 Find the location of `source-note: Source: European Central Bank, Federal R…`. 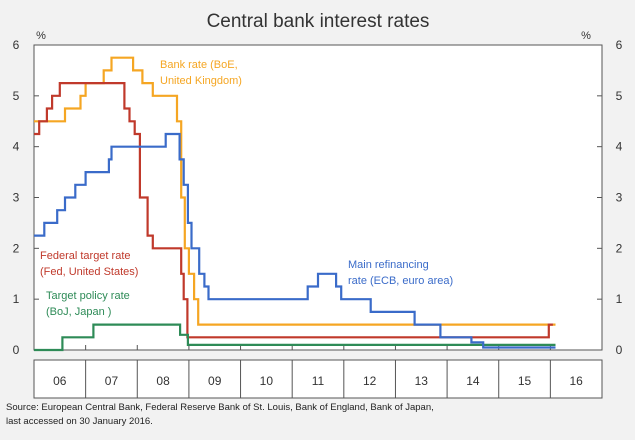

source-note: Source: European Central Bank, Federal R… is located at coordinates (306, 415).